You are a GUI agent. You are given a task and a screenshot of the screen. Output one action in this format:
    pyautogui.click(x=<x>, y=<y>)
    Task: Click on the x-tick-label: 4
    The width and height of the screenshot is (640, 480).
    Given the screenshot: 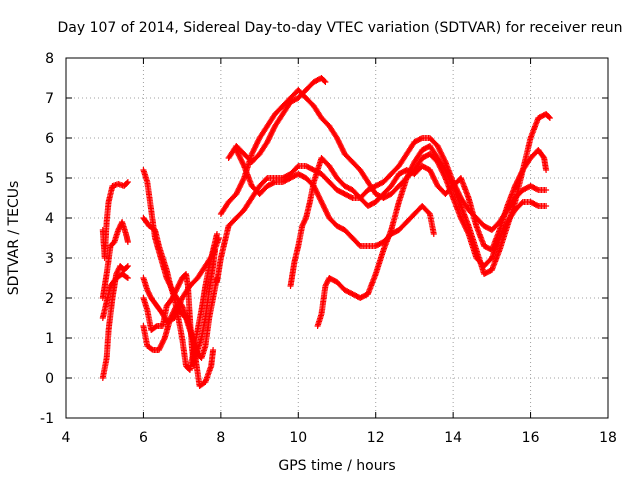 What is the action you would take?
    pyautogui.click(x=66, y=438)
    